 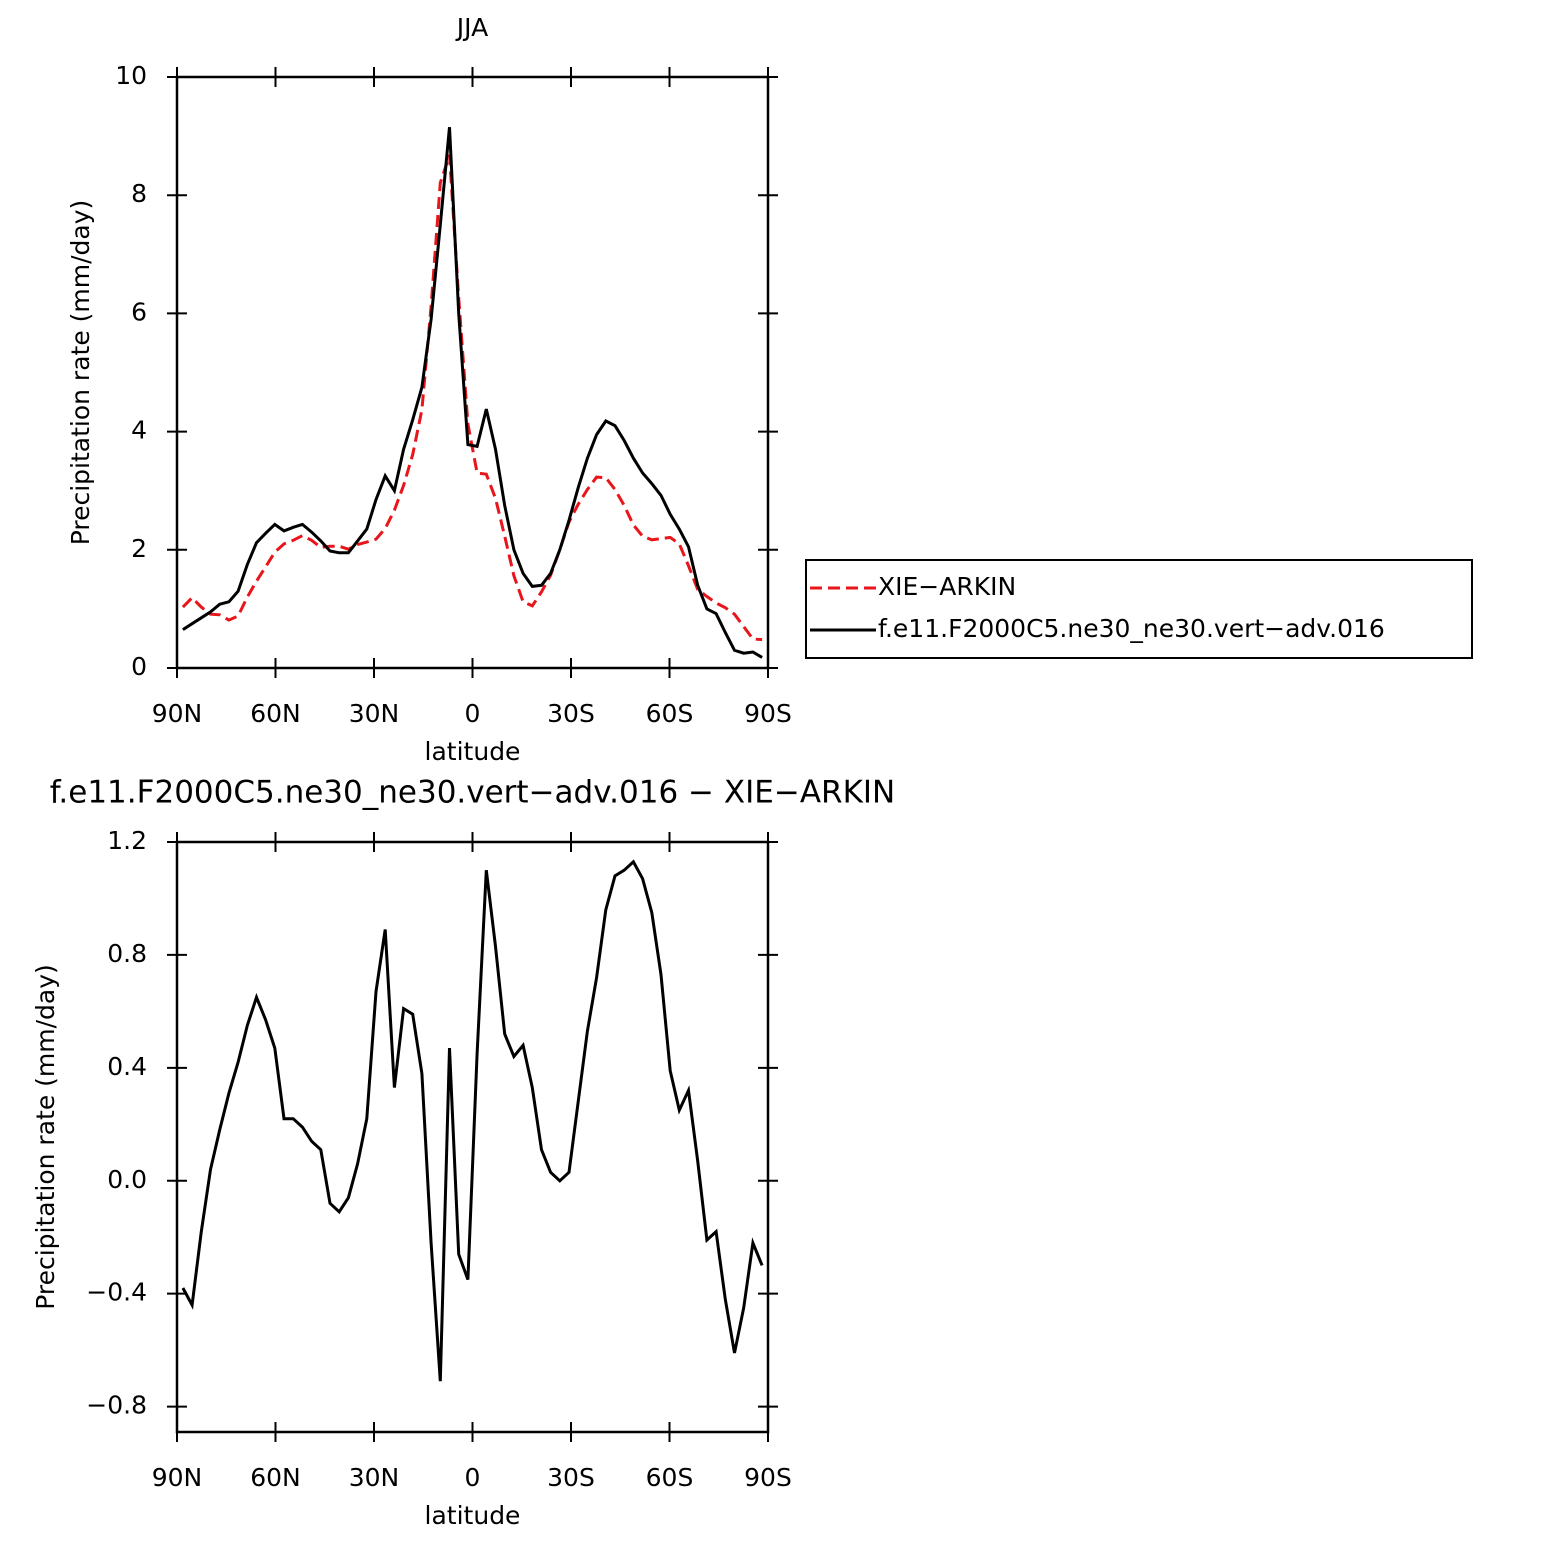 What do you see at coordinates (127, 1179) in the screenshot?
I see `y-tick-label: 0.0` at bounding box center [127, 1179].